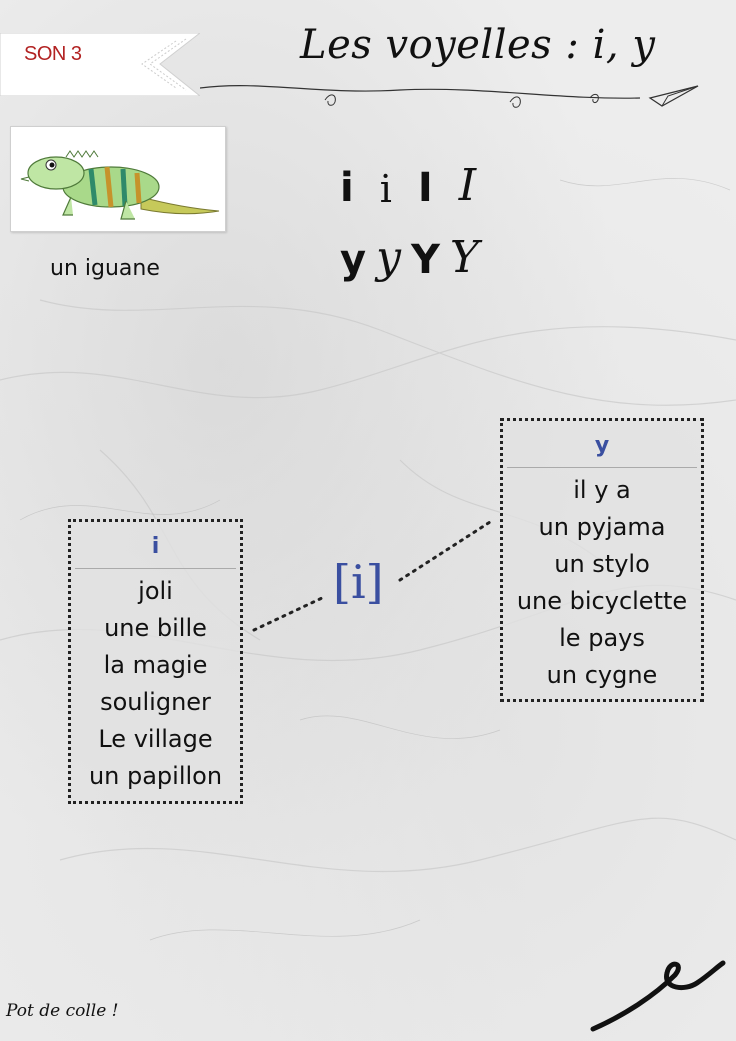 The image size is (736, 1041). What do you see at coordinates (602, 527) in the screenshot?
I see `list-item: un pyjama` at bounding box center [602, 527].